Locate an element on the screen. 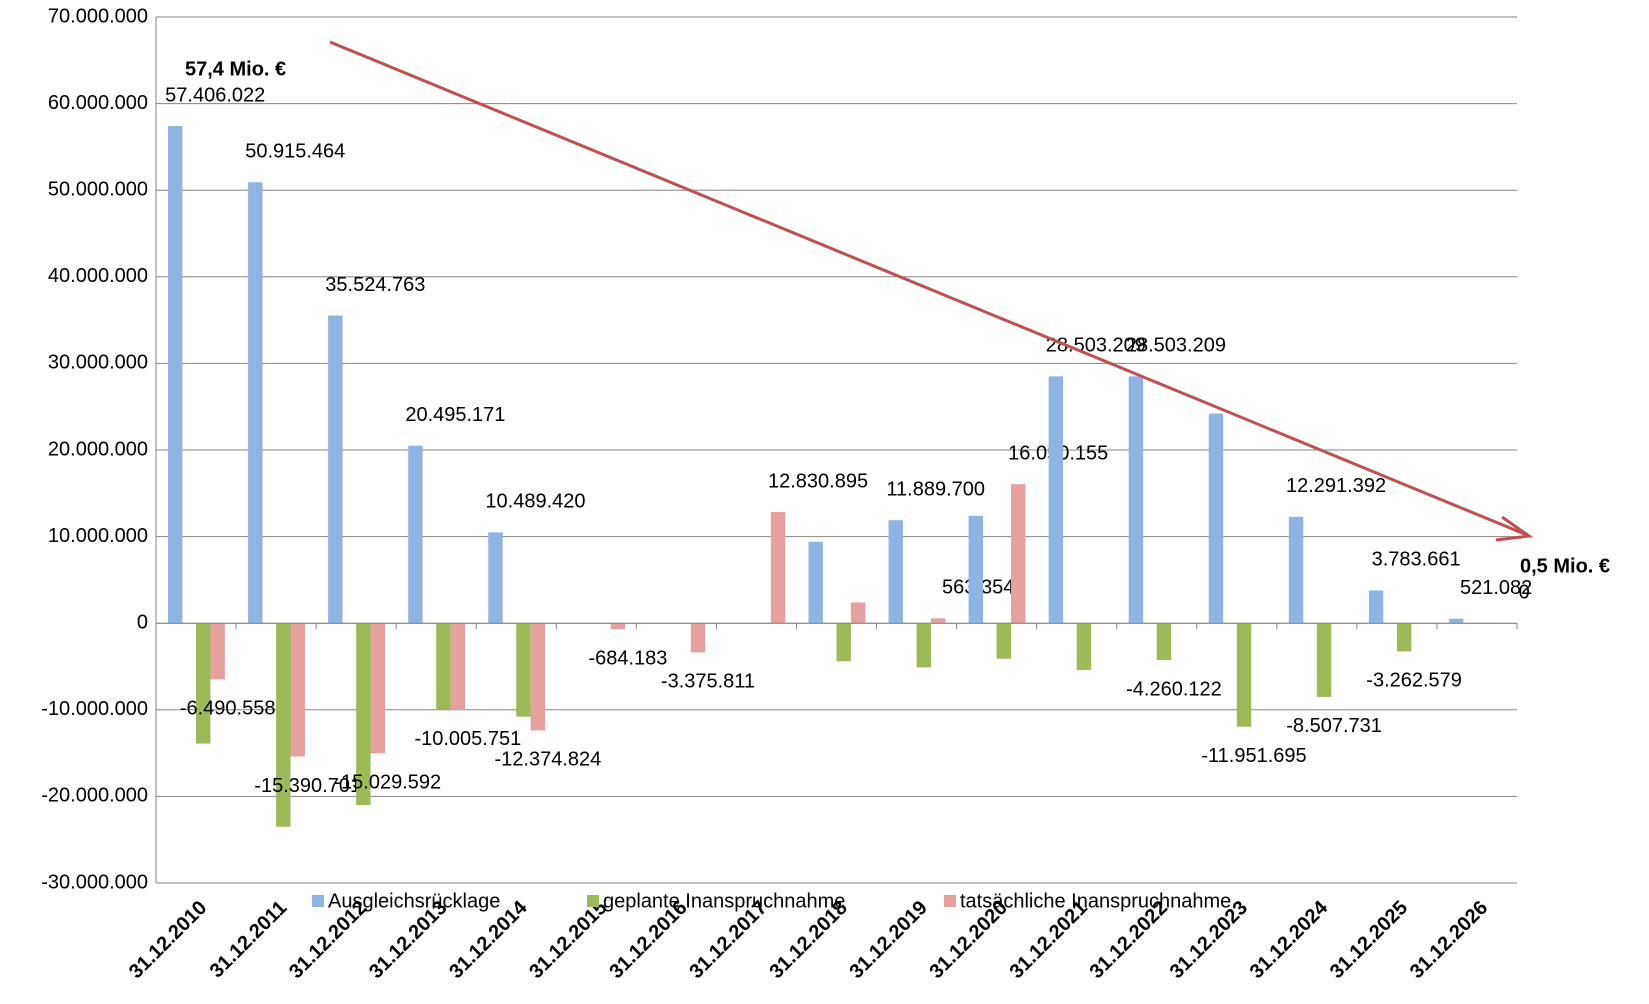 The image size is (1649, 1004). x-tick-label: 31.12.2011 is located at coordinates (249, 940).